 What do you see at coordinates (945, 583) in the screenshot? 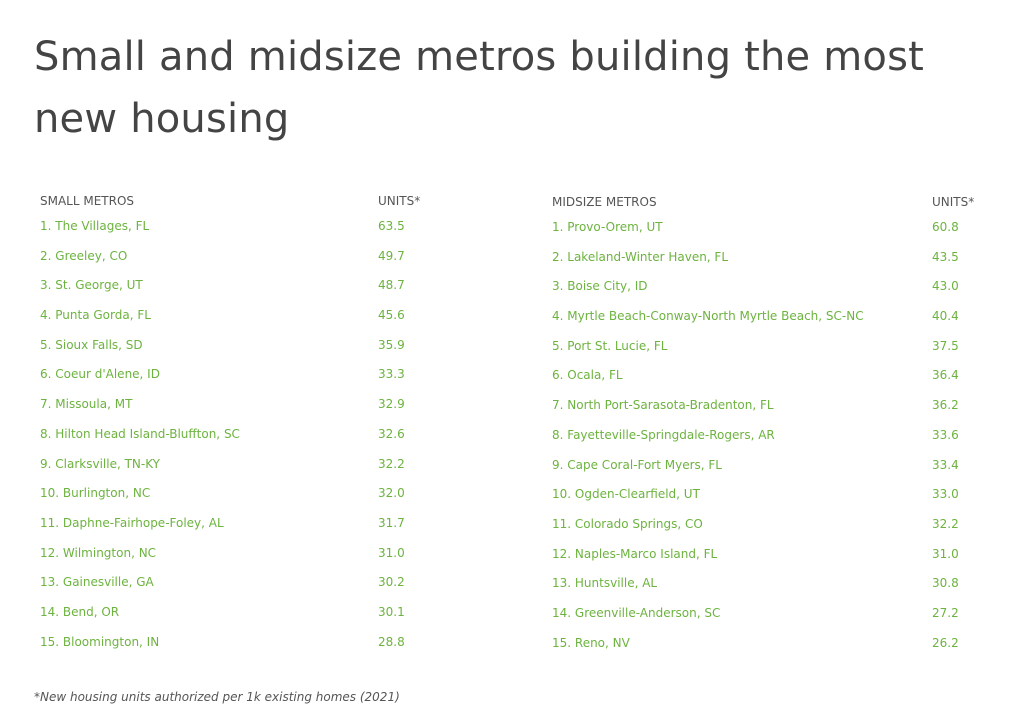
I see `units-value: 30.8` at bounding box center [945, 583].